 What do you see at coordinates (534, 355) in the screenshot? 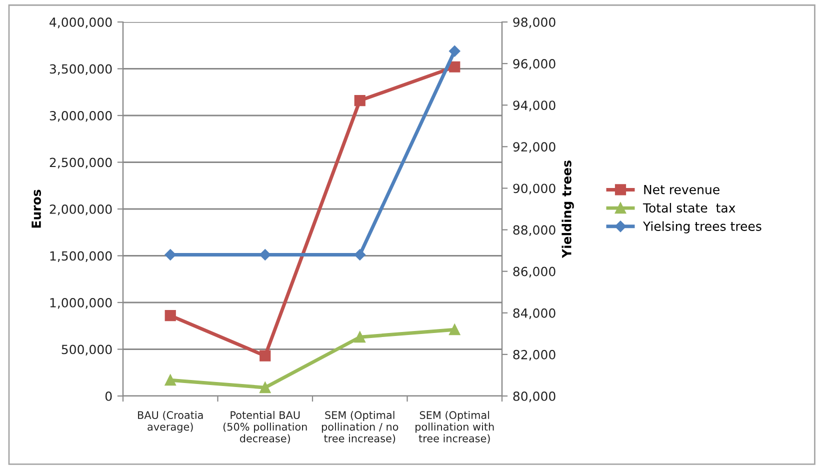
I see `y2-tick-label: 82,000` at bounding box center [534, 355].